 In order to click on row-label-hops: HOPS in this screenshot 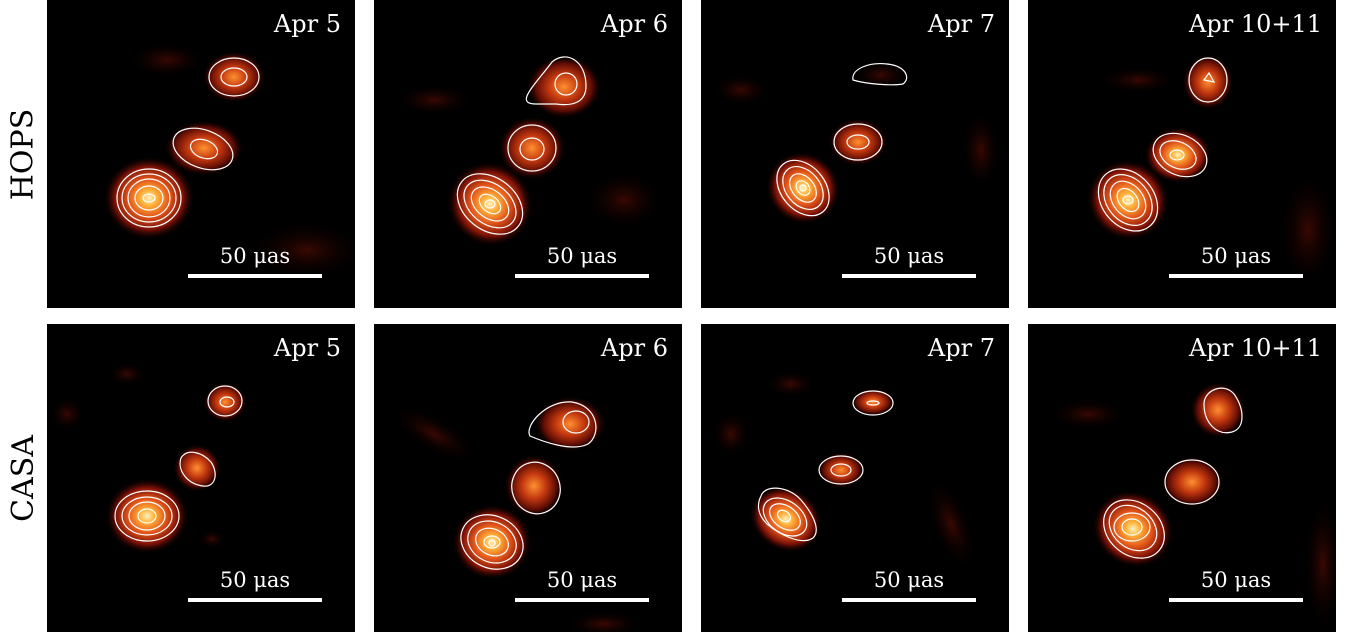, I will do `click(23, 154)`.